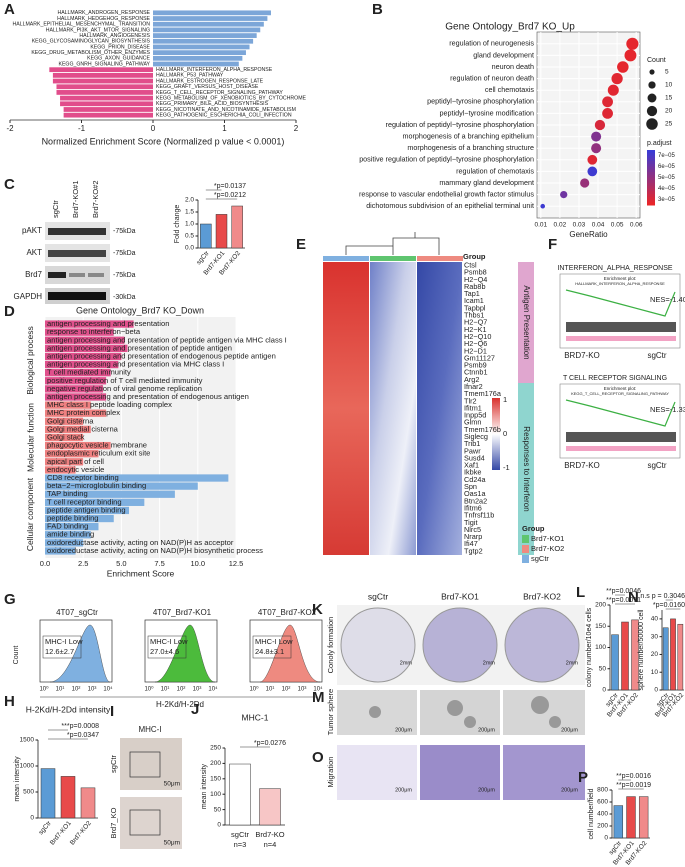 The image size is (685, 867). I want to click on colorbar-label: 3e−05, so click(667, 200).